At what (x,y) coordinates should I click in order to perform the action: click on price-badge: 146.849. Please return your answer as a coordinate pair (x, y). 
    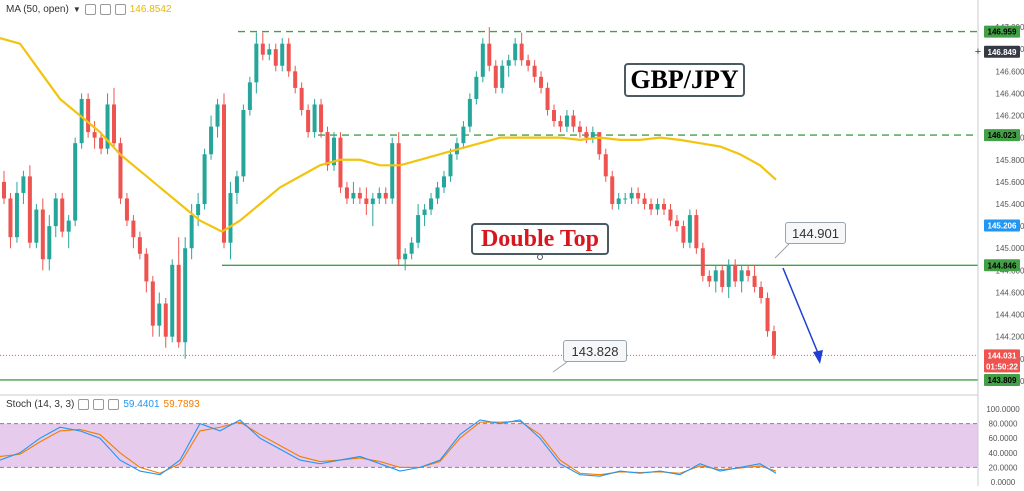
    Looking at the image, I should click on (1002, 51).